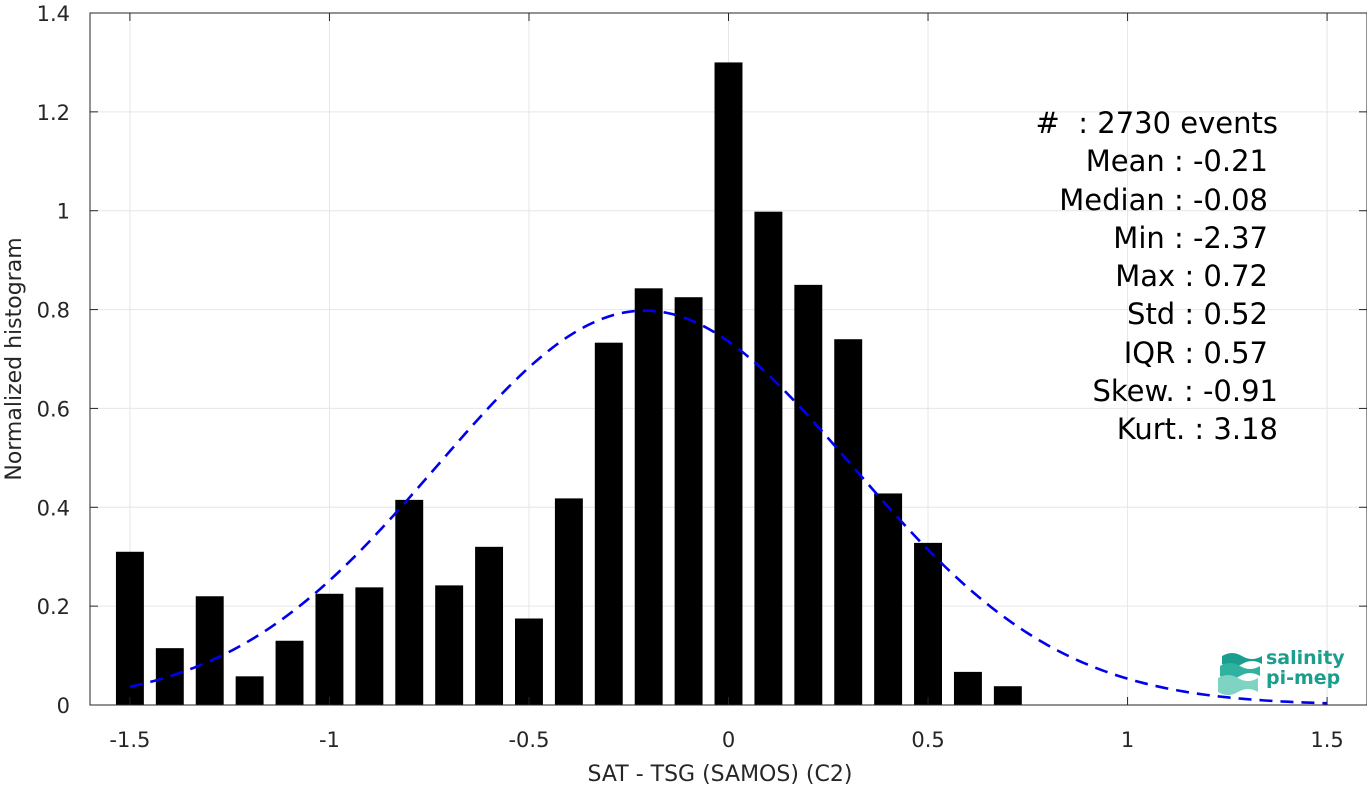  Describe the element at coordinates (63, 212) in the screenshot. I see `y-tick-label-5: 1` at that location.